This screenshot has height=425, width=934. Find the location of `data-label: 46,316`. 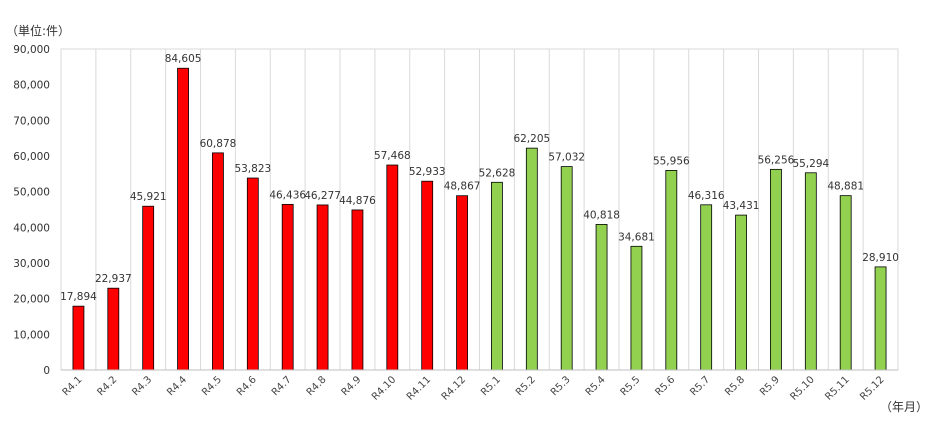

data-label: 46,316 is located at coordinates (706, 196).